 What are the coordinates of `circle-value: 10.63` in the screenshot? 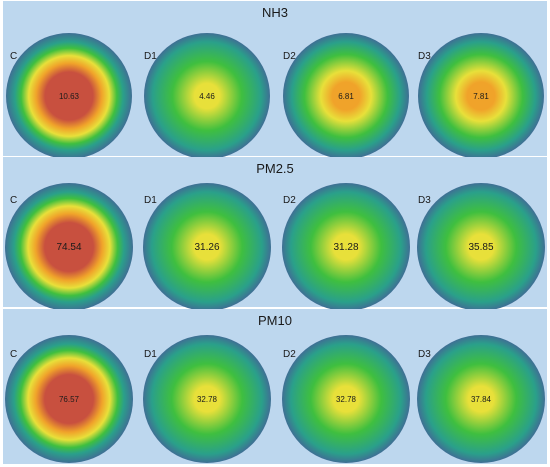 It's located at (69, 96).